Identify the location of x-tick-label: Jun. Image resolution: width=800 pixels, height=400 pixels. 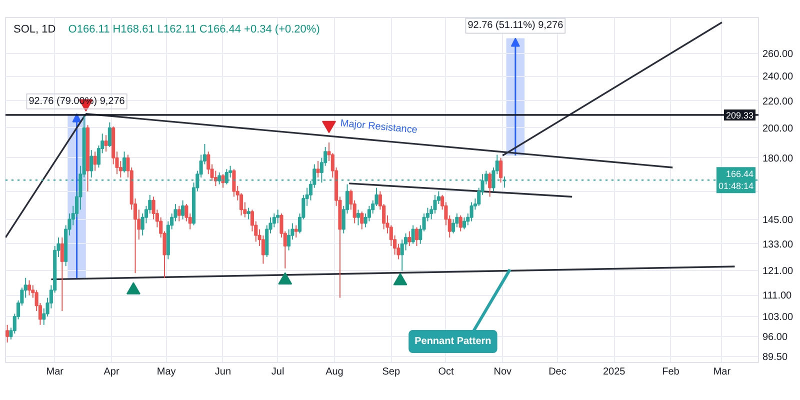
(223, 372).